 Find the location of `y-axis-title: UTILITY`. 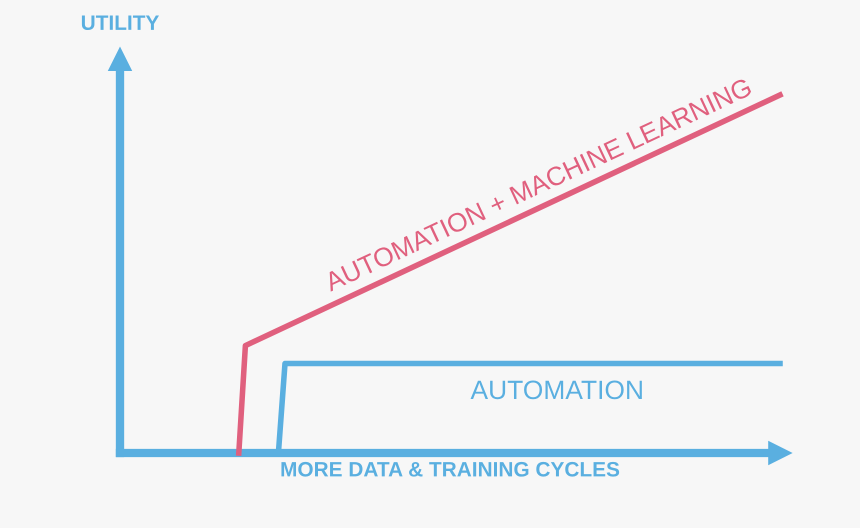

y-axis-title: UTILITY is located at coordinates (121, 22).